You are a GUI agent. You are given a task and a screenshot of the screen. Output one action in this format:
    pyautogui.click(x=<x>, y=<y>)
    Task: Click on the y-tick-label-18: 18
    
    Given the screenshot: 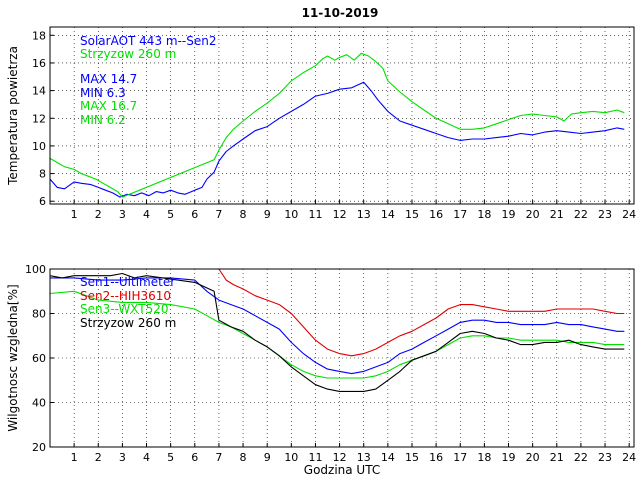 What is the action you would take?
    pyautogui.click(x=39, y=35)
    